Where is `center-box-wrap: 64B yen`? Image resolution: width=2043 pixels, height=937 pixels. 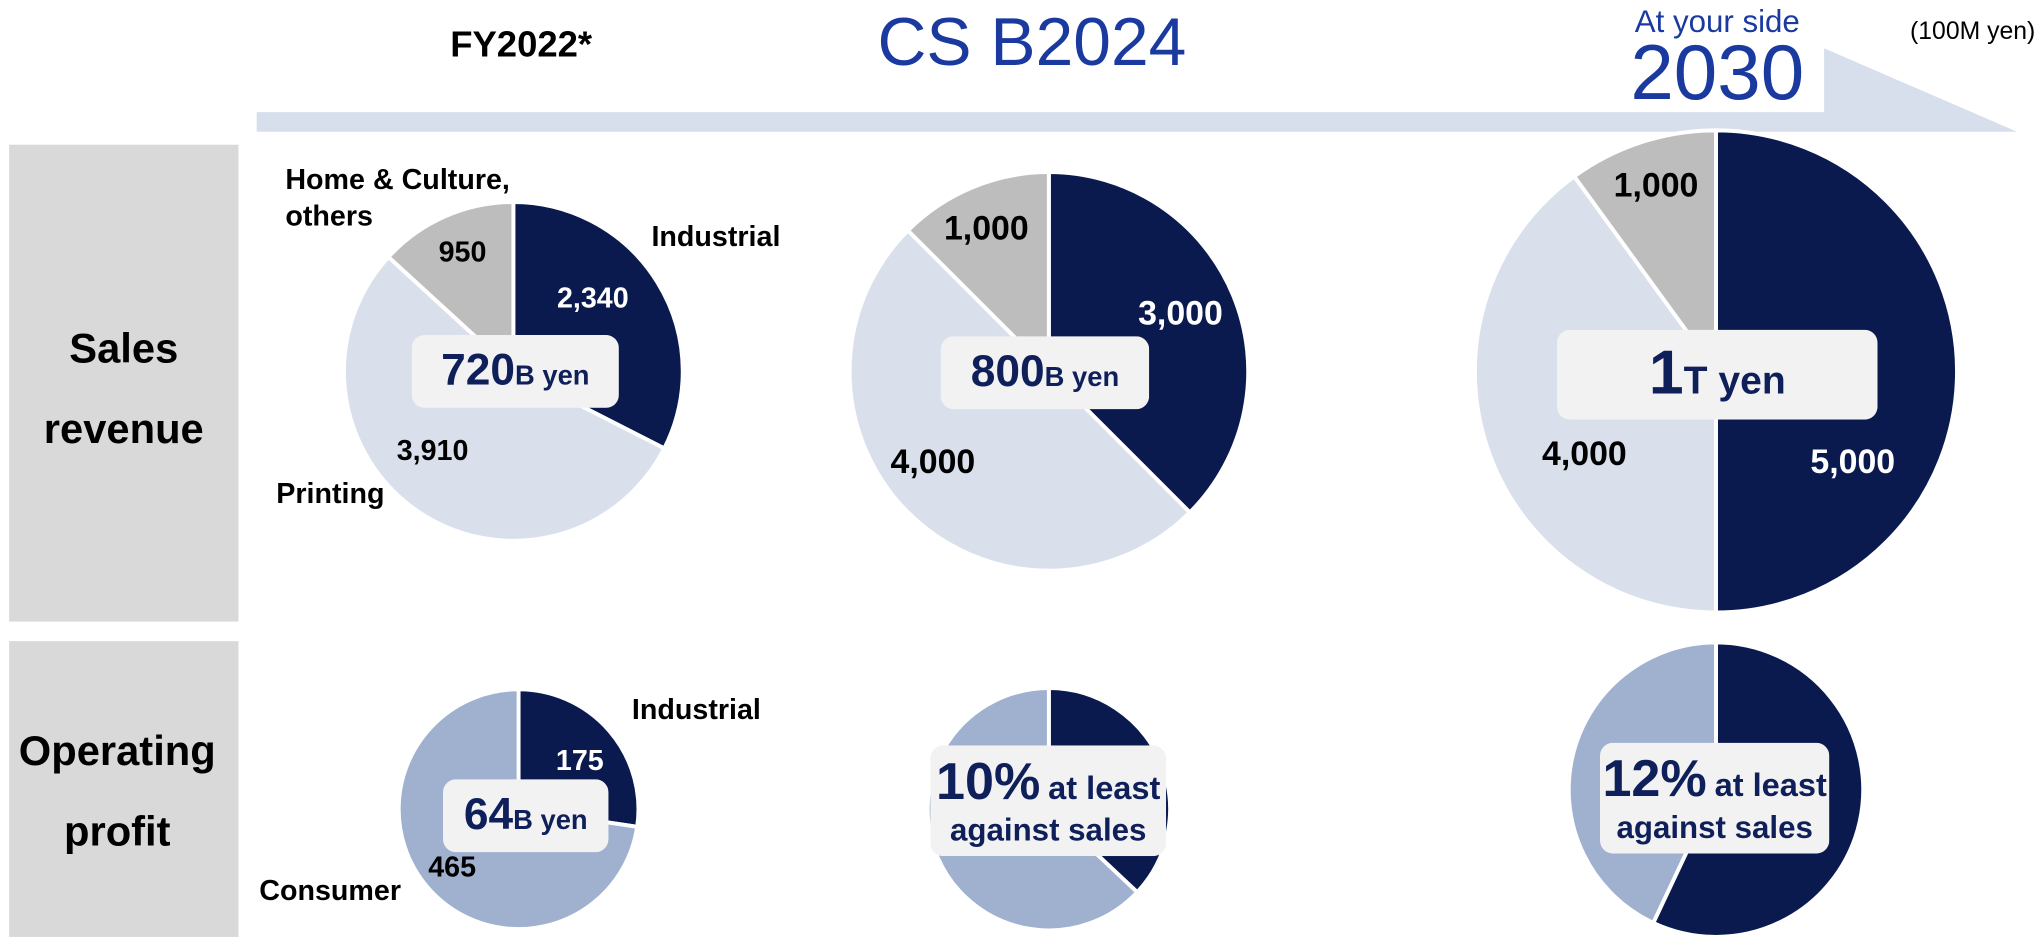
center-box-wrap: 64B yen is located at coordinates (525, 816).